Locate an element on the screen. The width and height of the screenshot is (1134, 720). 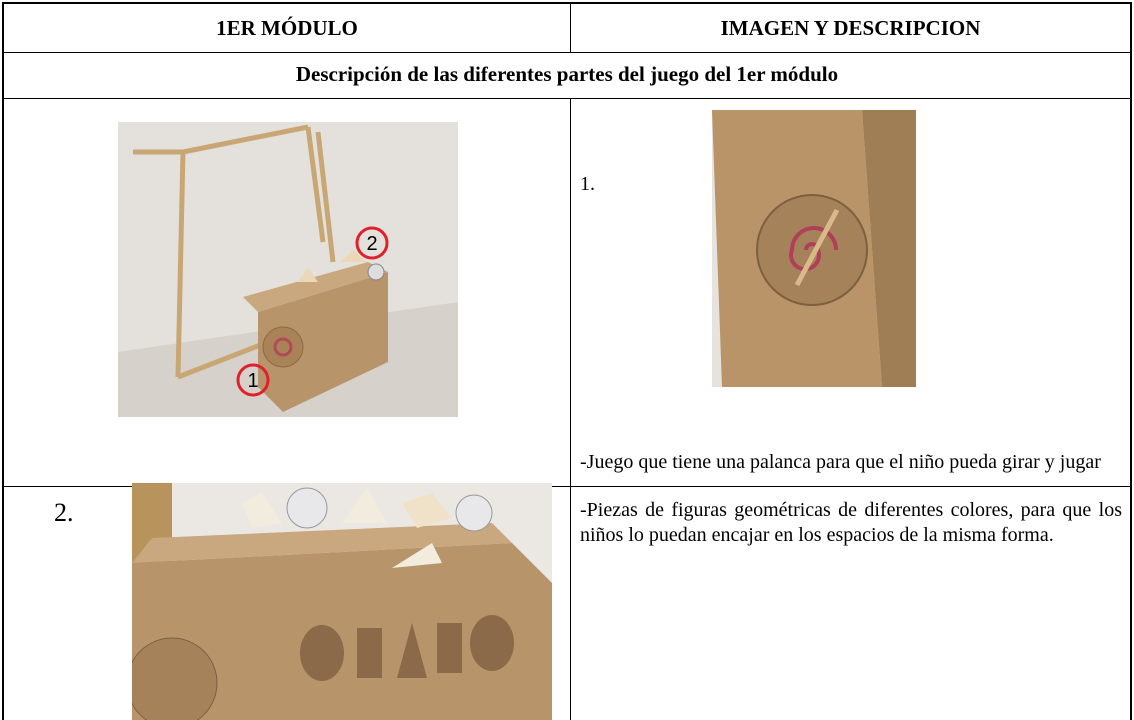
header-cell: 1ER MÓDULO is located at coordinates (287, 28).